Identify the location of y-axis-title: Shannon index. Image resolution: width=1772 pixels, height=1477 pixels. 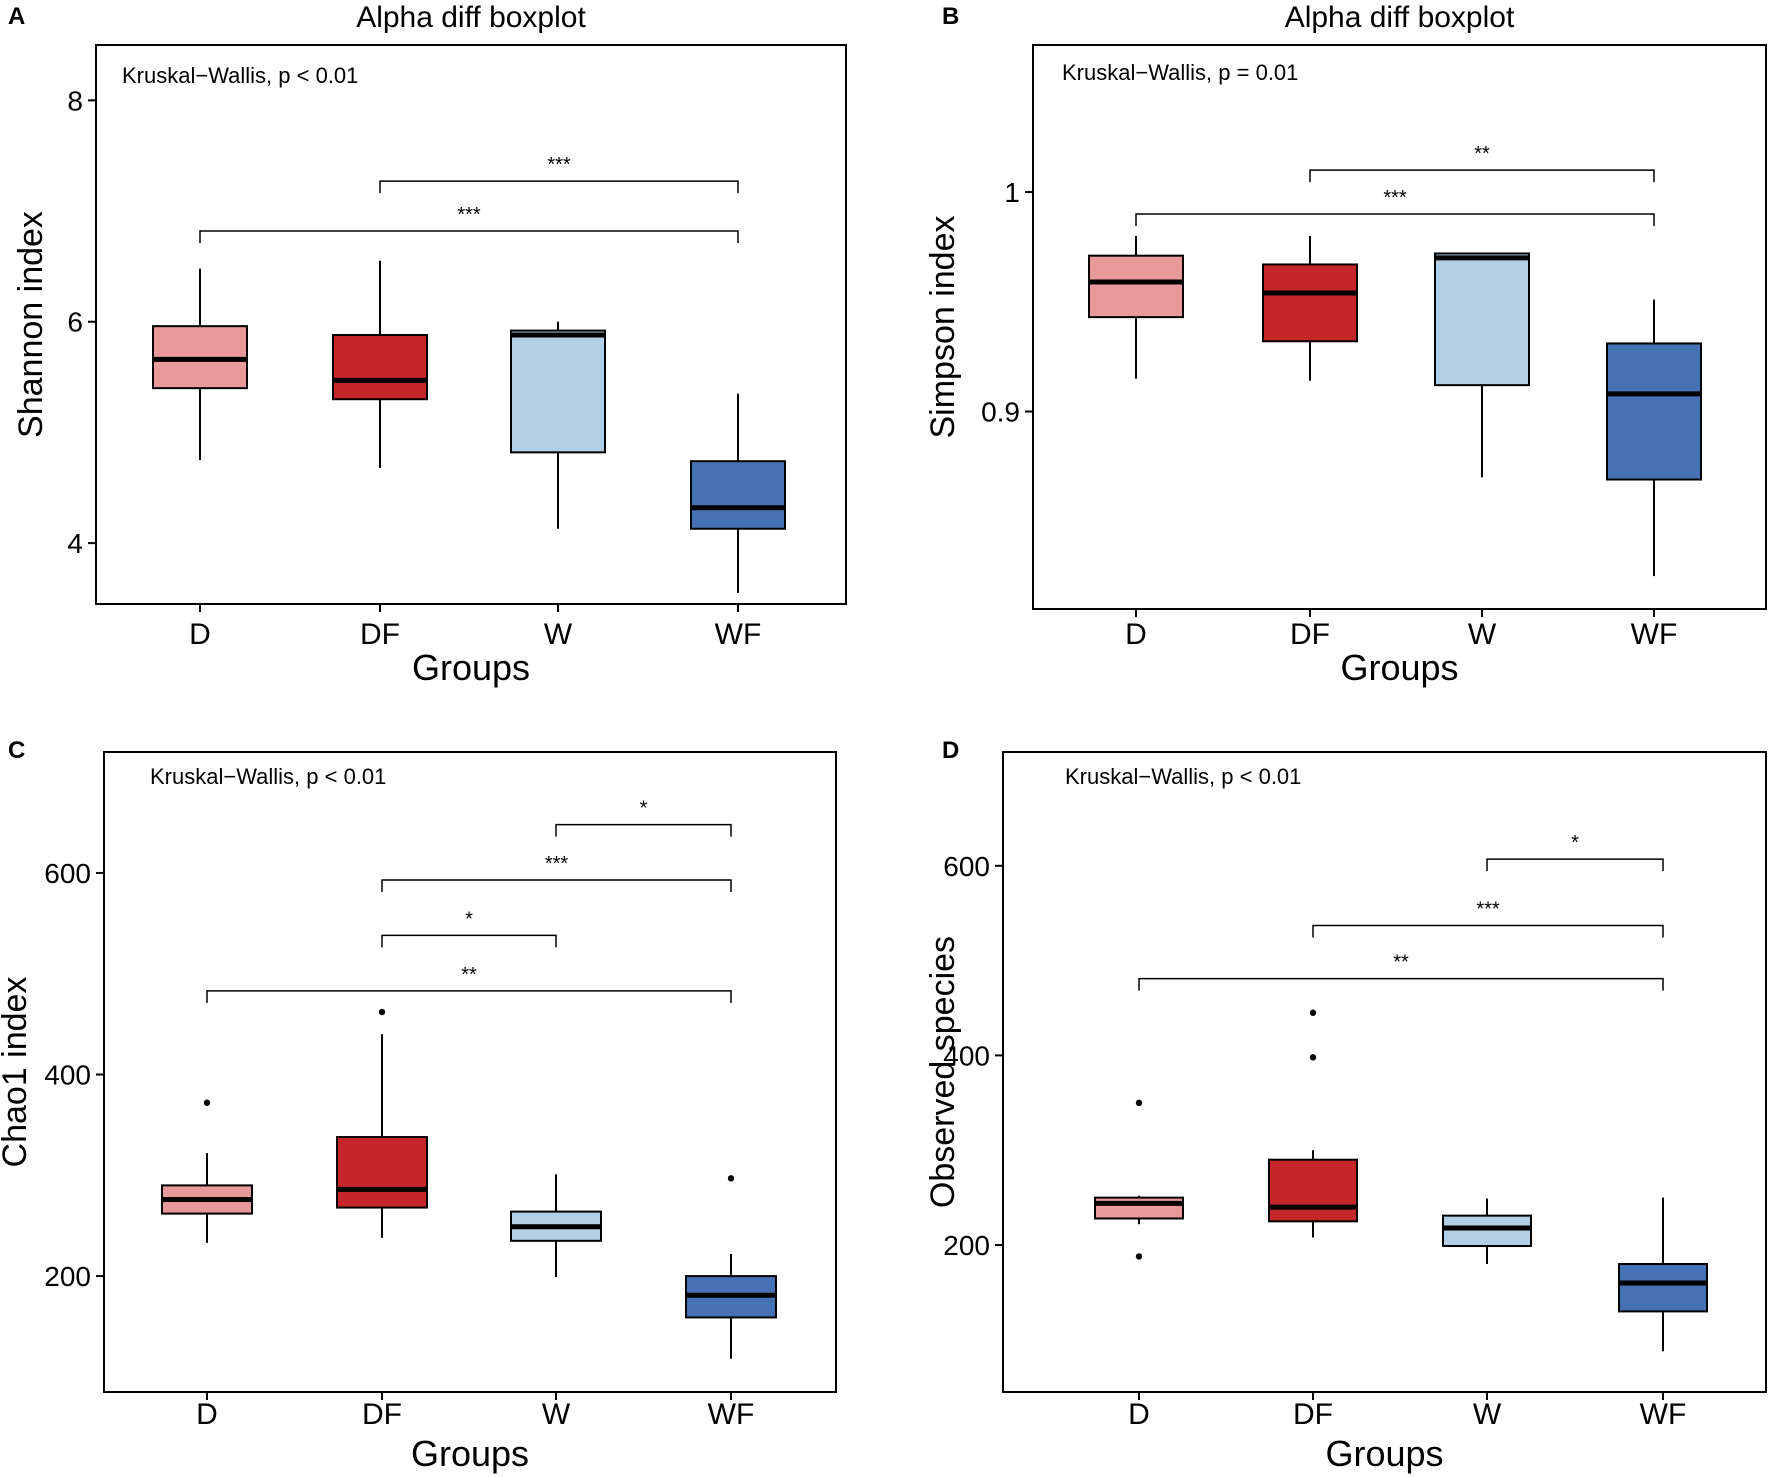
(31, 324).